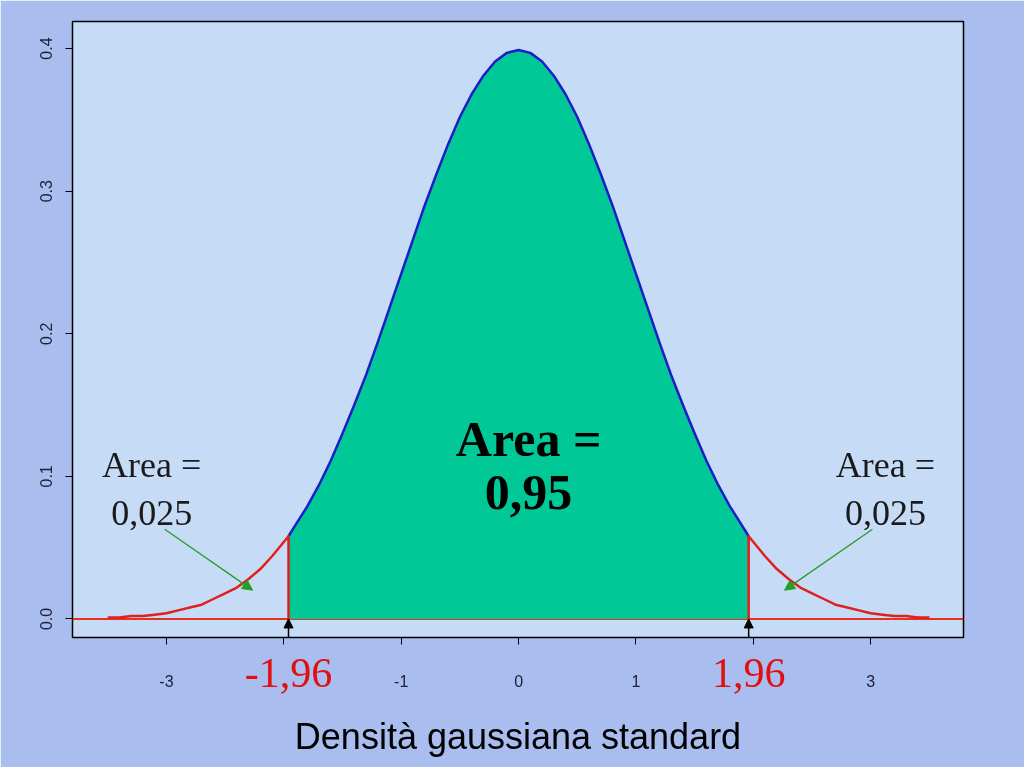  Describe the element at coordinates (528, 465) in the screenshot. I see `annotation: Area = 0,95` at that location.